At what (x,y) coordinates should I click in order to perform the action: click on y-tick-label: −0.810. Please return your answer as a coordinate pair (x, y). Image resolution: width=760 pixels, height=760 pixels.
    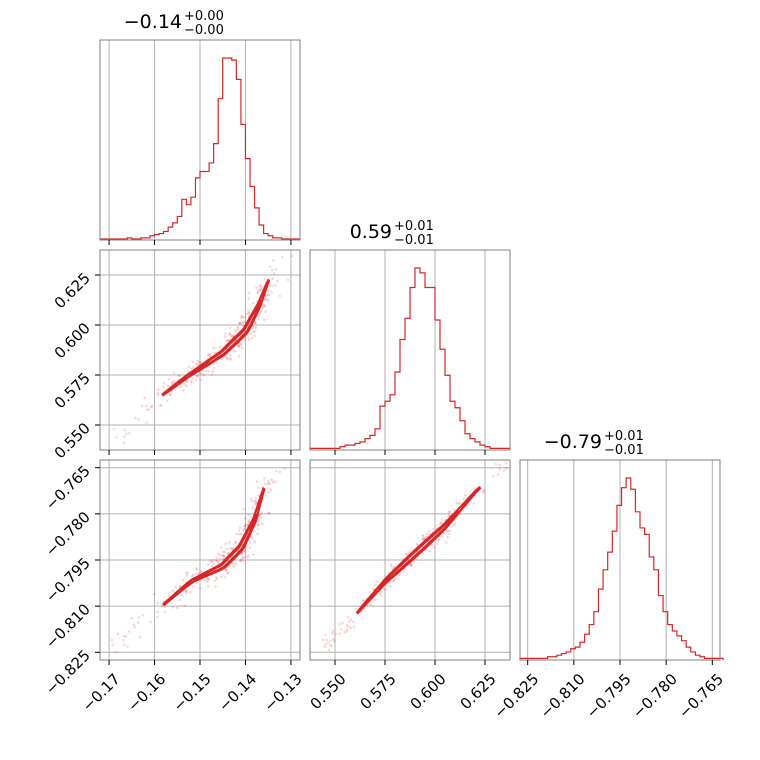
    Looking at the image, I should click on (68, 626).